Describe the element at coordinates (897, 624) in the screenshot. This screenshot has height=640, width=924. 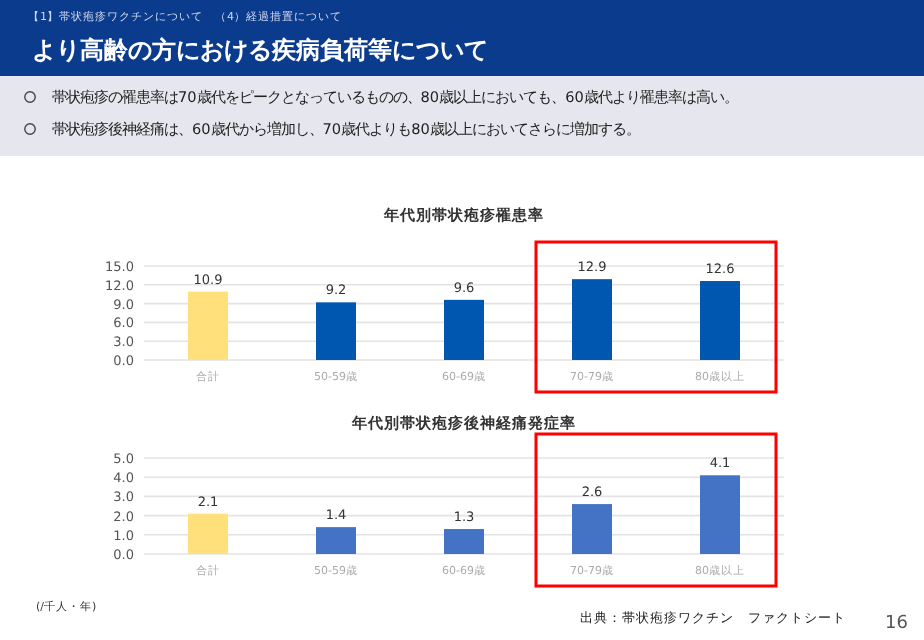
I see `text: 16` at that location.